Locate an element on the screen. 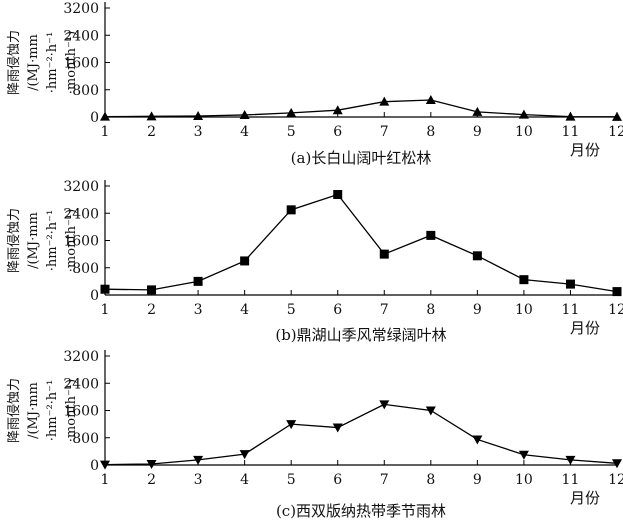 The width and height of the screenshot is (623, 522). panel-caption: (b)鼎湖山季风常绿阔叶林 is located at coordinates (360, 335).